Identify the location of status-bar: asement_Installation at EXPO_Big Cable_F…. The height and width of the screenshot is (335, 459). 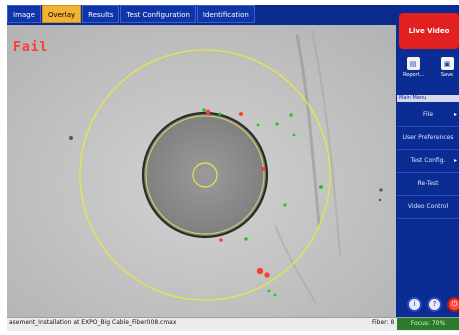
(233, 324).